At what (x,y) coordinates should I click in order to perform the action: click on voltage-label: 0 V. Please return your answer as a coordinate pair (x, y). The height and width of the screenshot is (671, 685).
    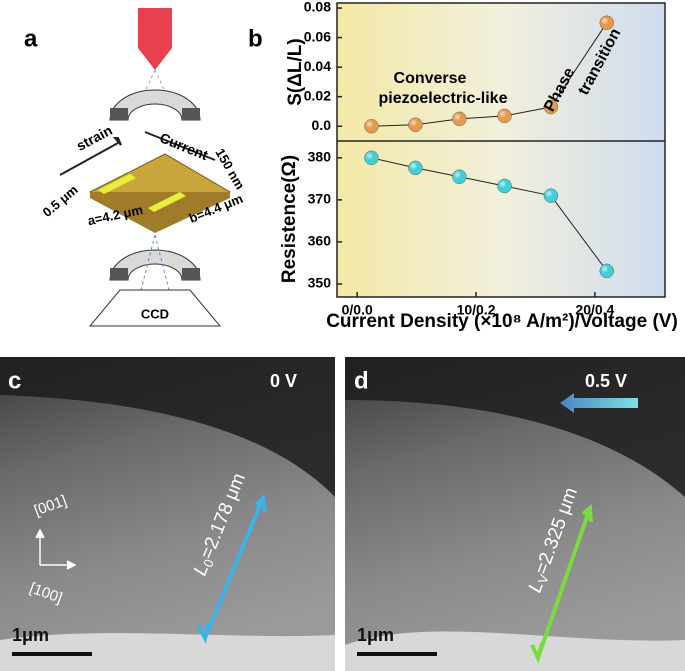
    Looking at the image, I should click on (283, 381).